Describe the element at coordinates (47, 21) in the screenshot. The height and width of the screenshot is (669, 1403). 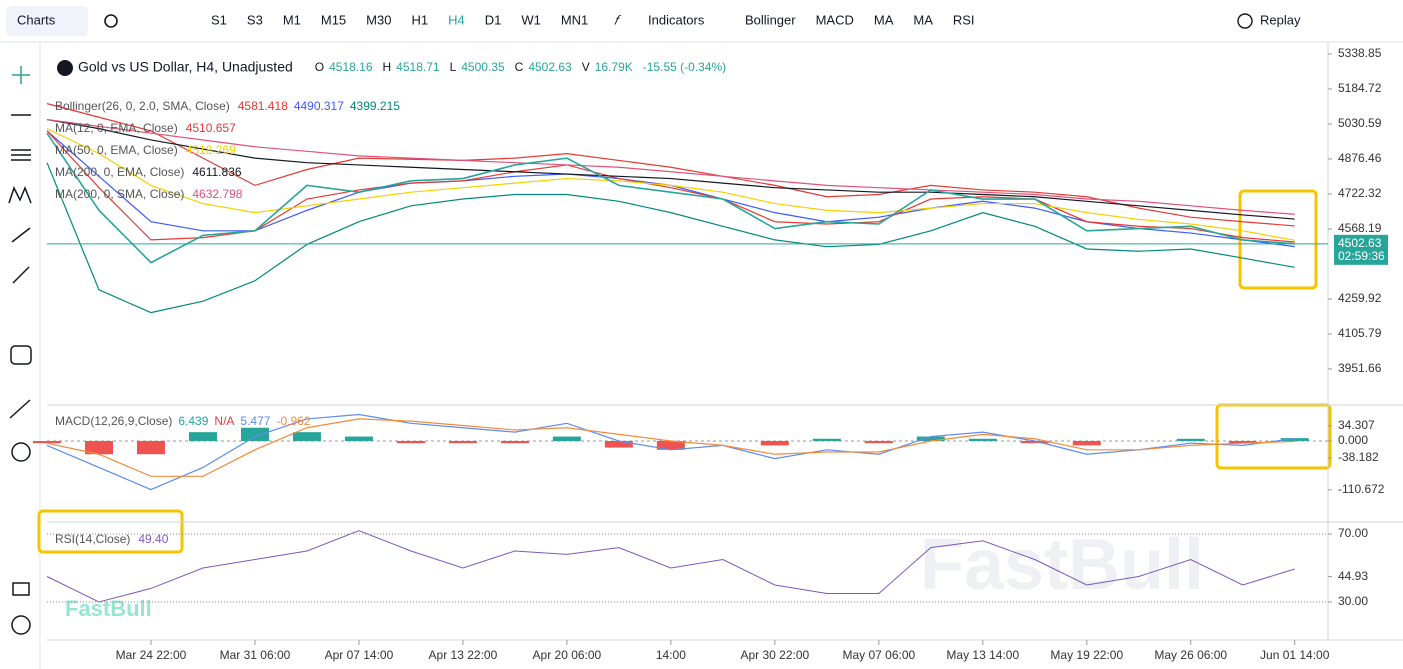
I see `charts-button` at that location.